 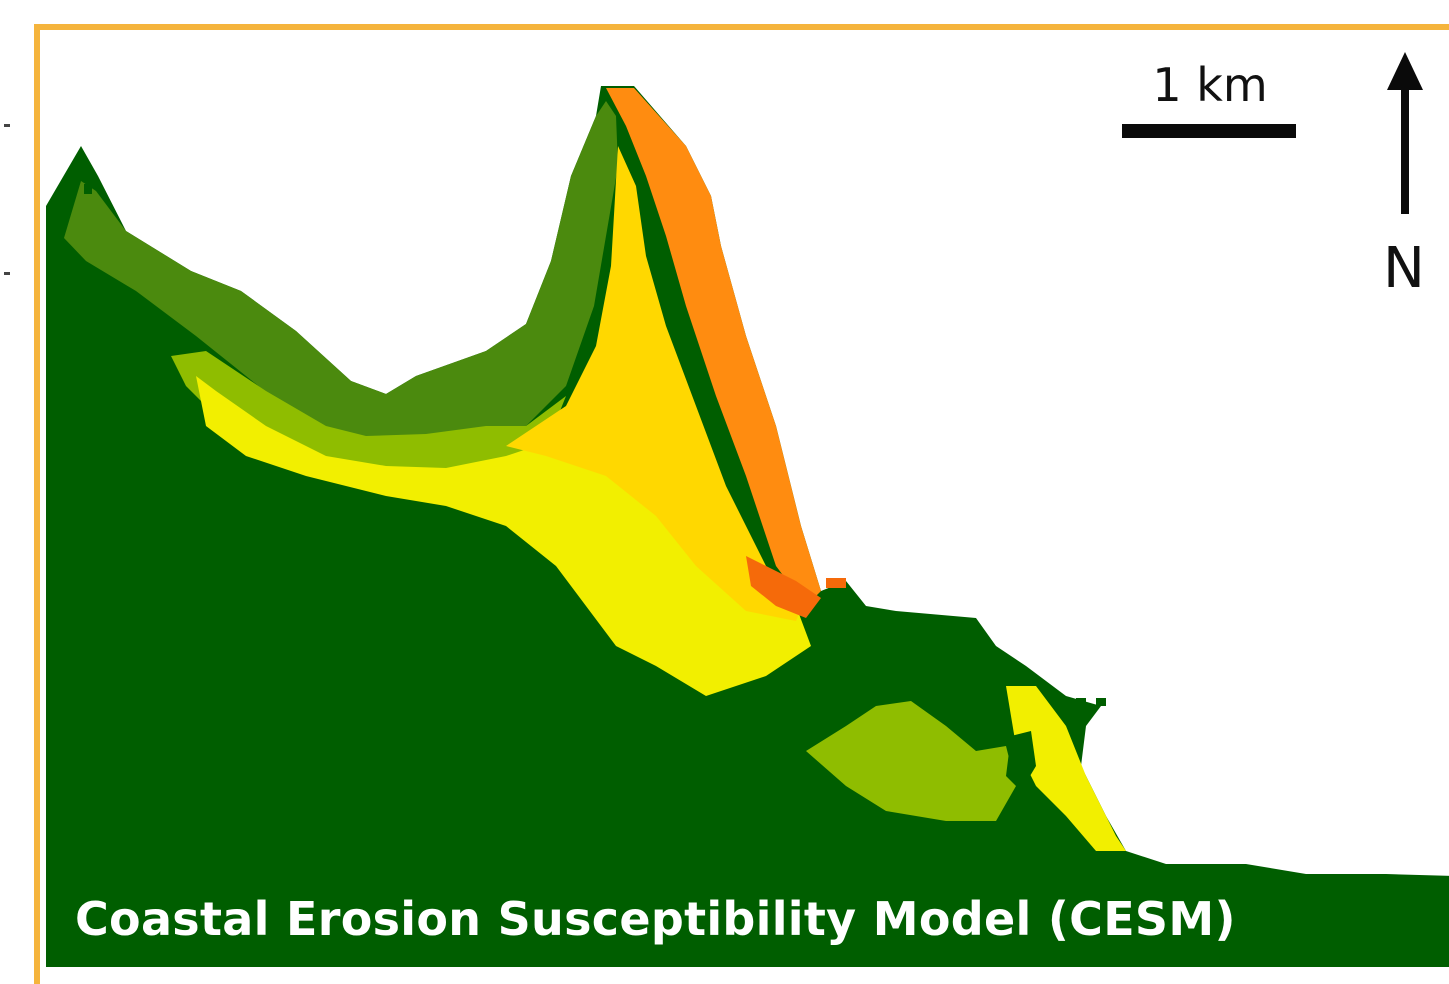 What do you see at coordinates (1405, 133) in the screenshot?
I see `north-arrow-icon` at bounding box center [1405, 133].